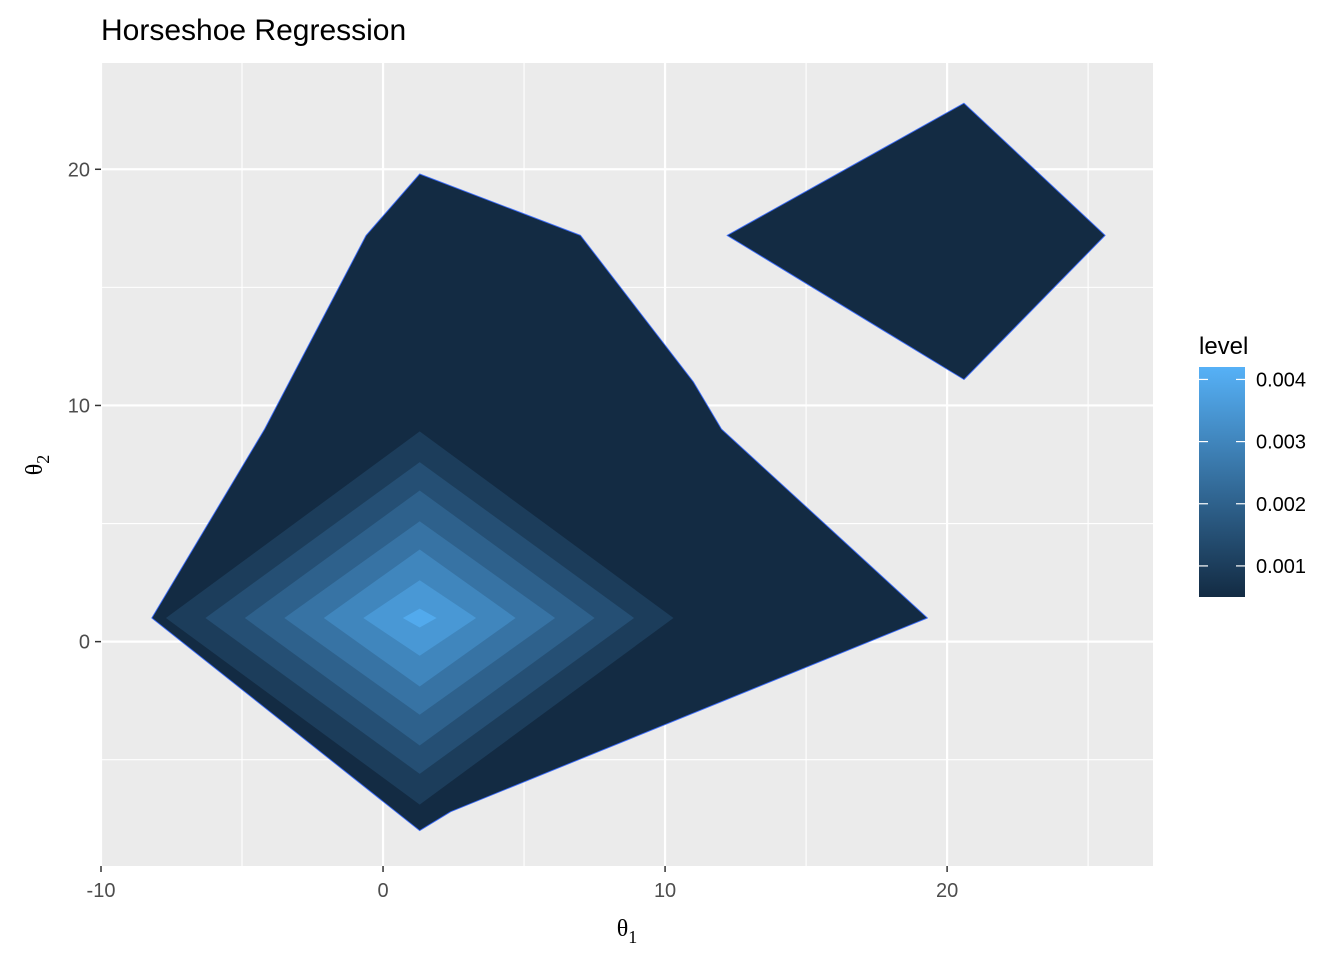 This screenshot has width=1344, height=965. What do you see at coordinates (101, 891) in the screenshot?
I see `x-tick-label: -10` at bounding box center [101, 891].